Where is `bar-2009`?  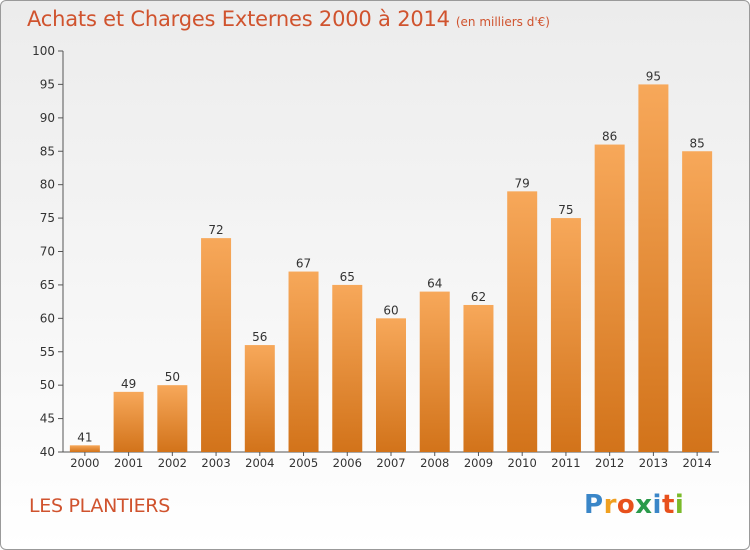
bar-2009 is located at coordinates (478, 378).